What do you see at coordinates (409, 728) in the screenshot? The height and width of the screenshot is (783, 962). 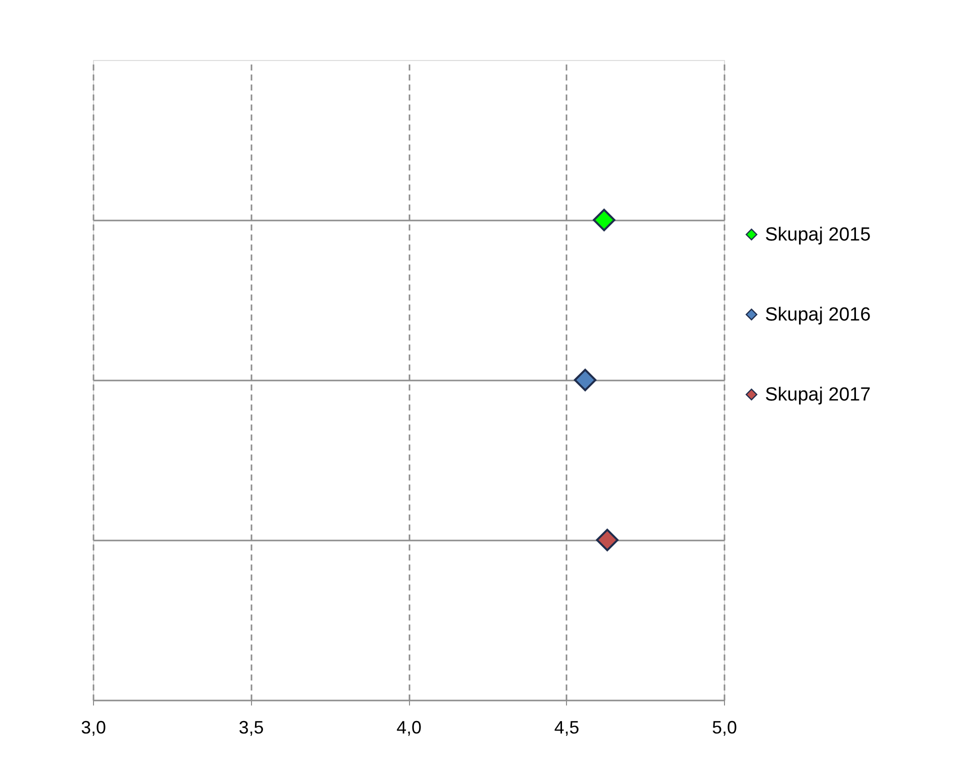 I see `x-tick-label: 4,0` at bounding box center [409, 728].